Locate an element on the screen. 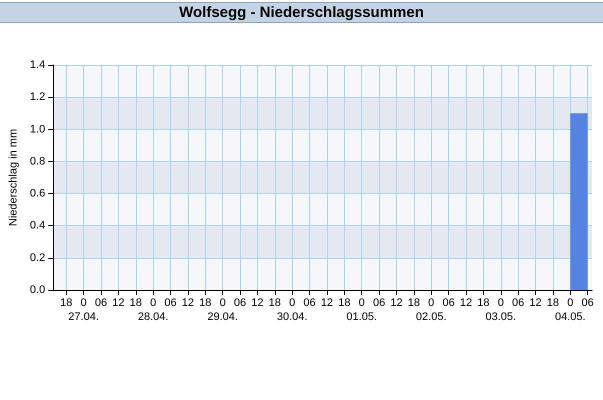 The width and height of the screenshot is (603, 400). y-axis-title: Niederschlag in mm is located at coordinates (14, 177).